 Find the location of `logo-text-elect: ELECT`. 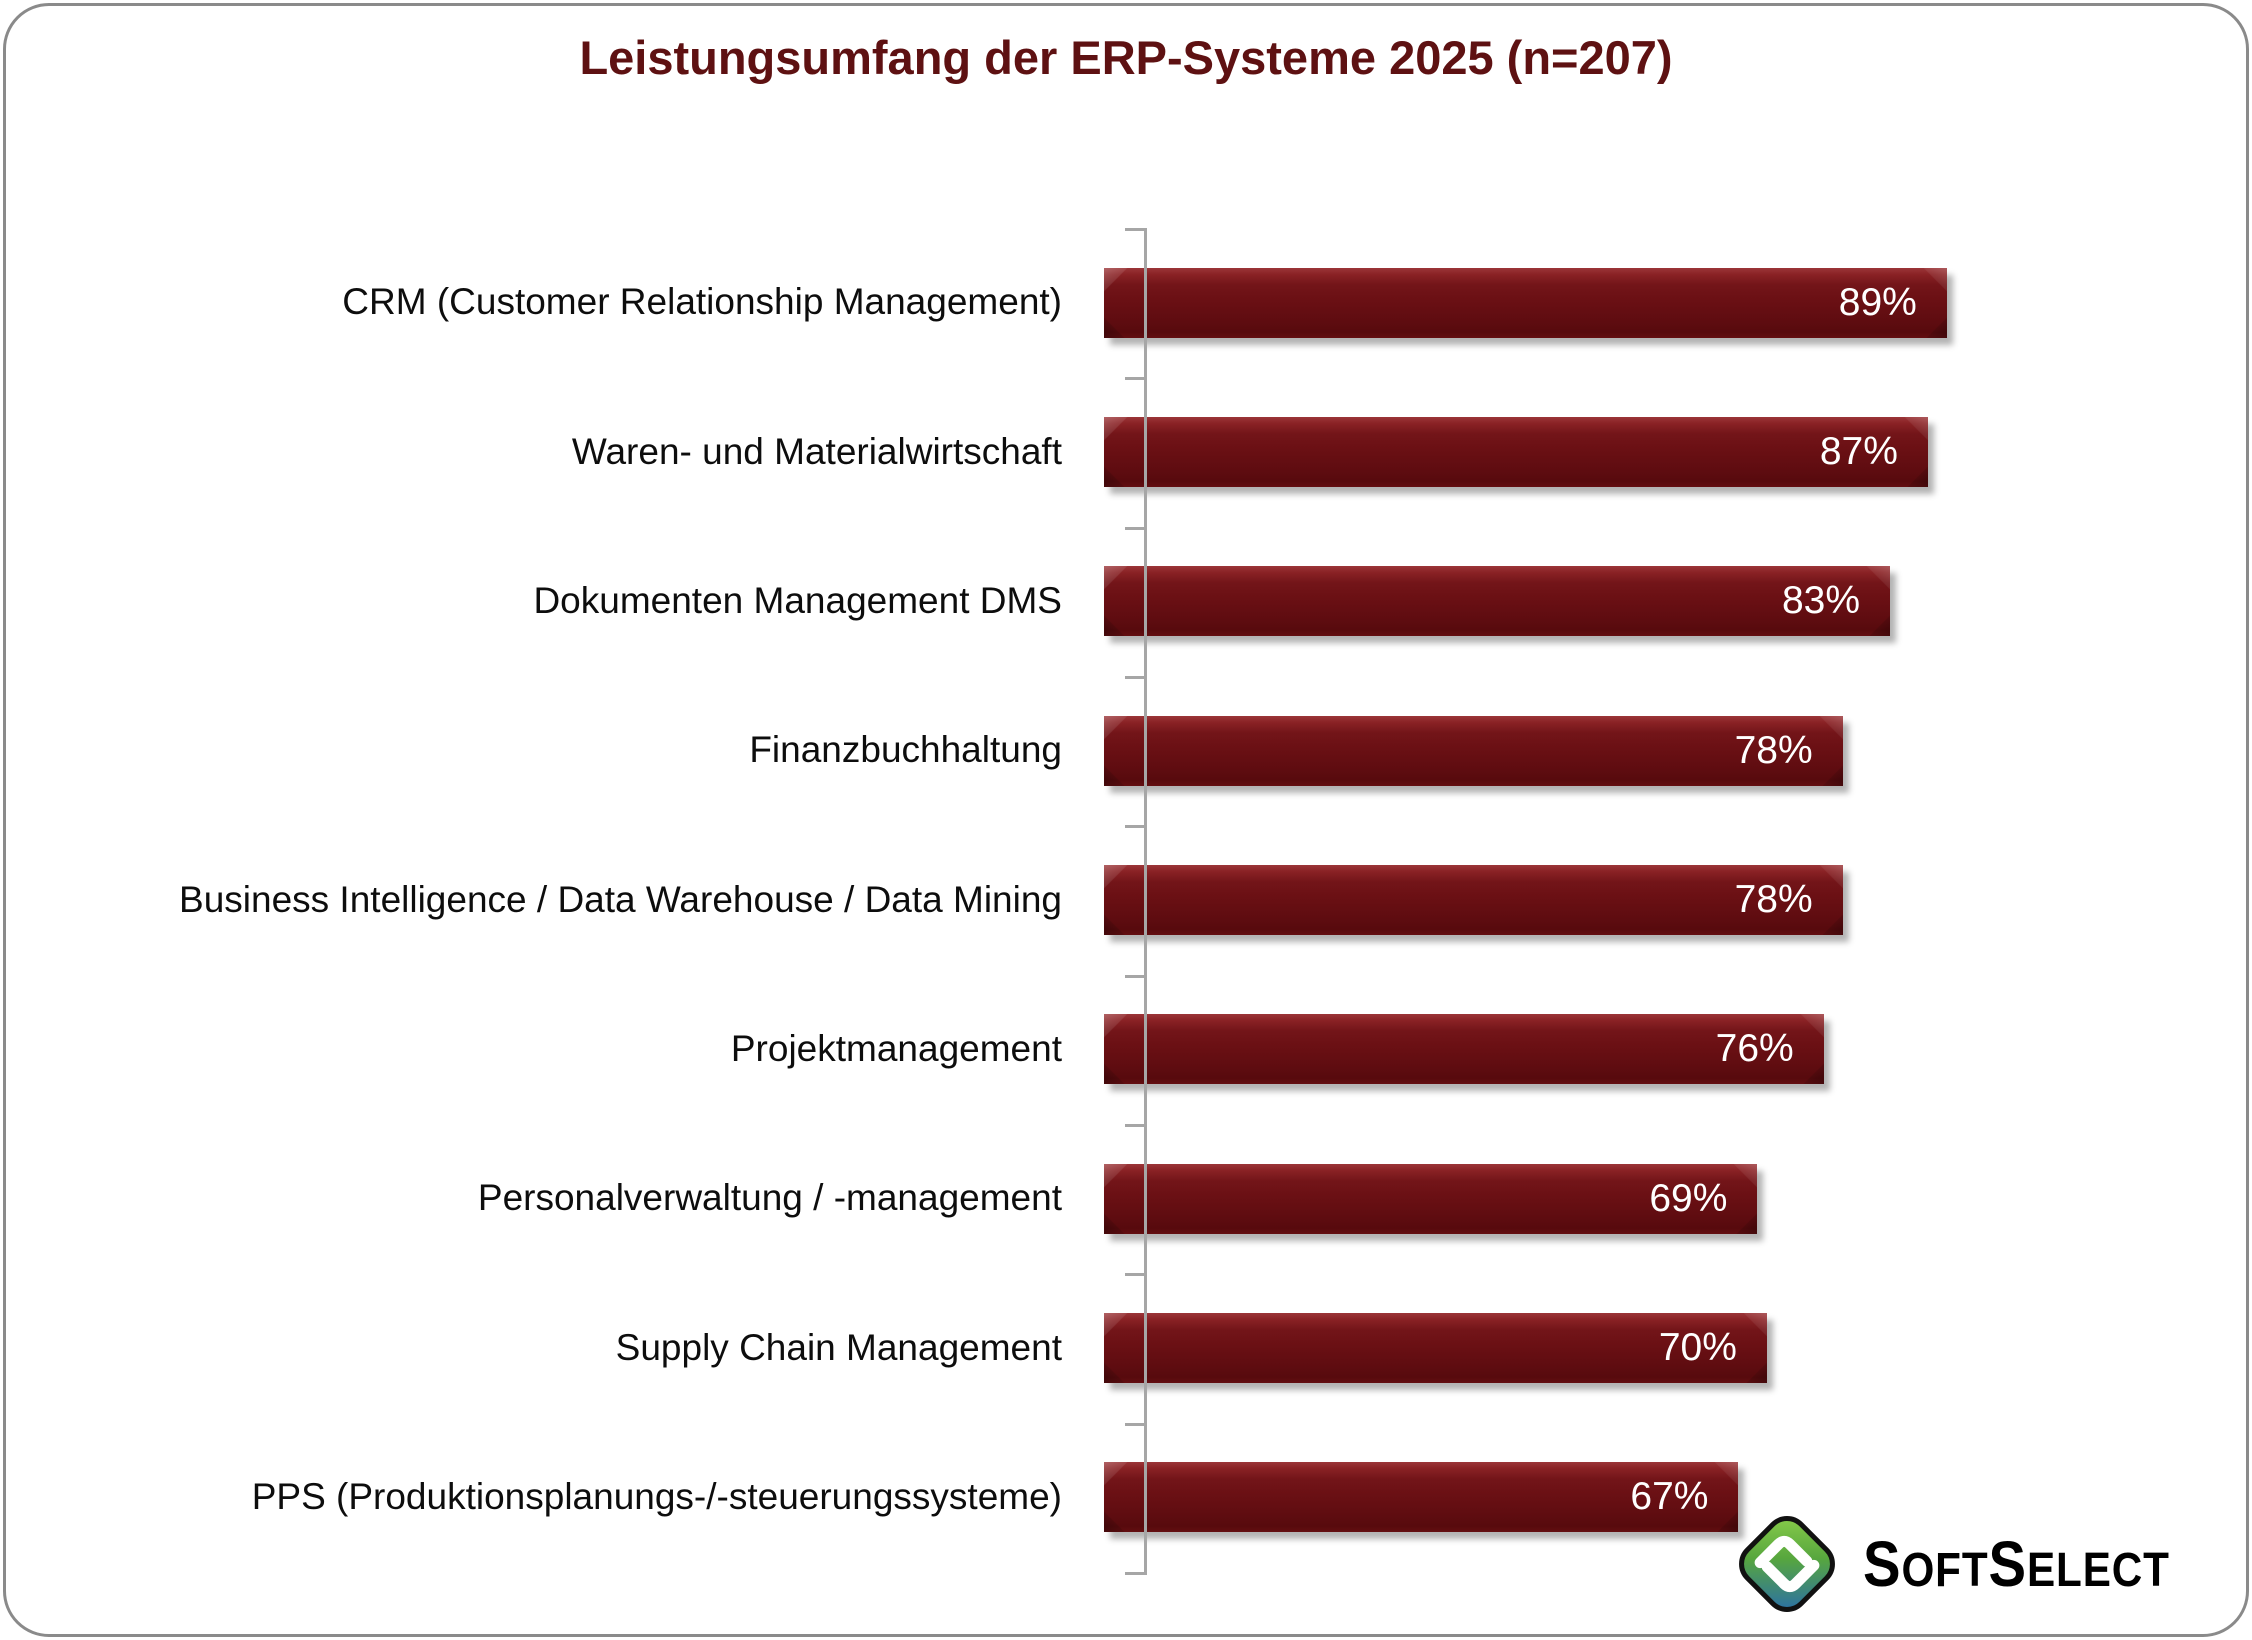

logo-text-elect: ELECT is located at coordinates (2099, 1570).